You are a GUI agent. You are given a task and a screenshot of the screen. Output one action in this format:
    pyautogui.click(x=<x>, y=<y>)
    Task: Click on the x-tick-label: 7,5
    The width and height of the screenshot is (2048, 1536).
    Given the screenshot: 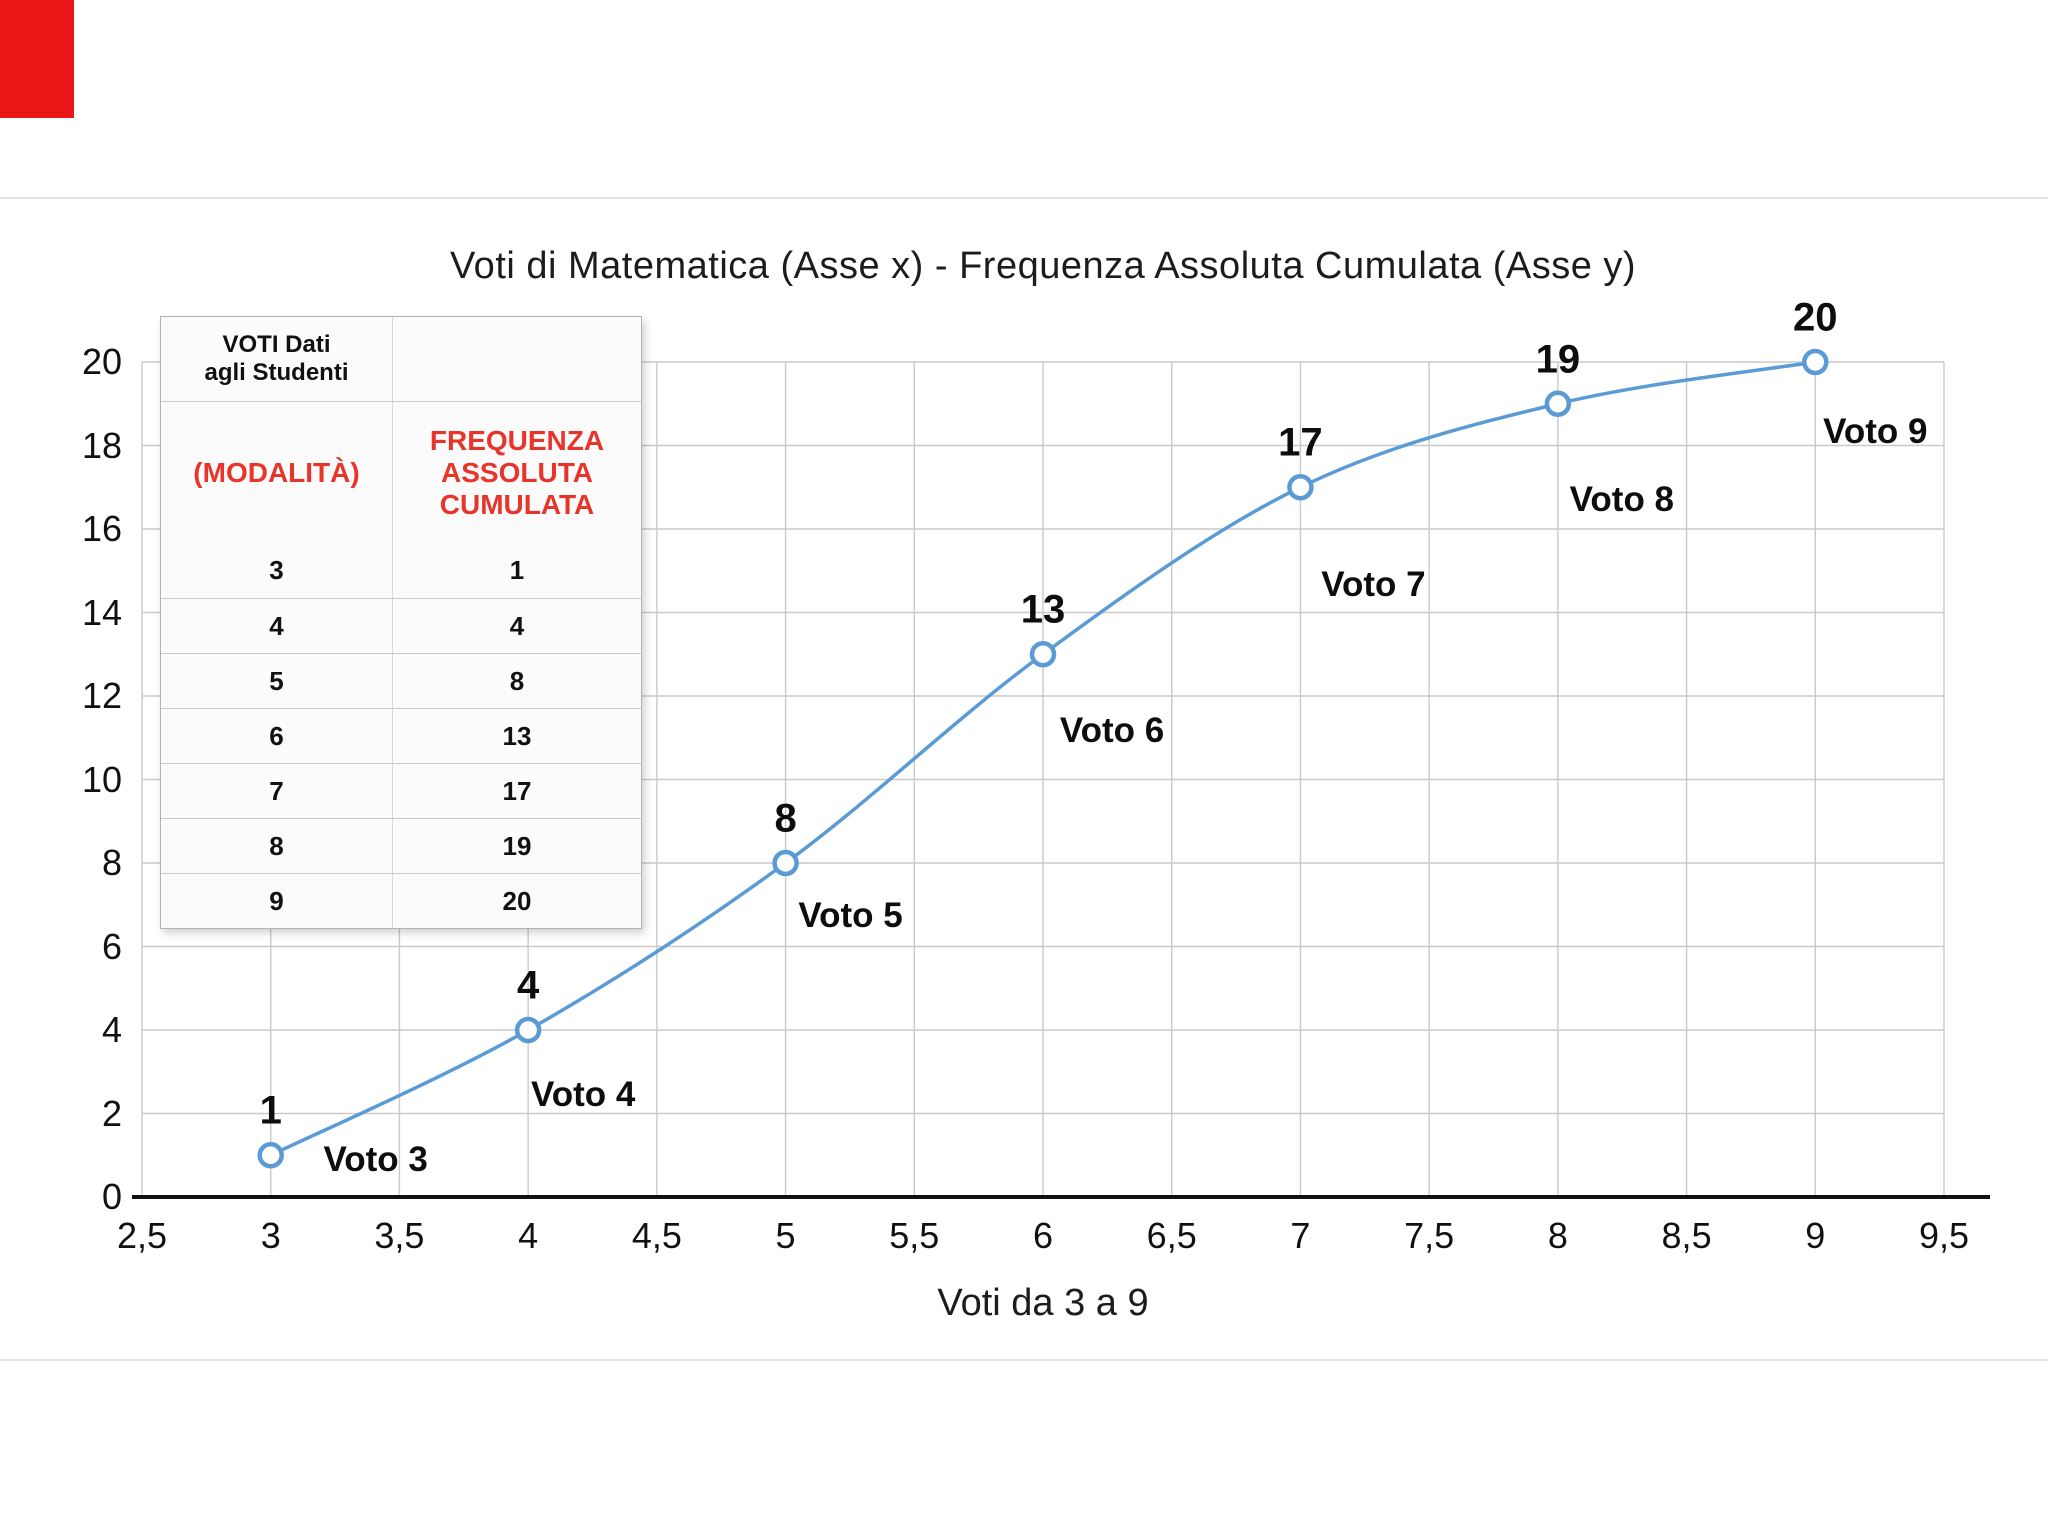 What is the action you would take?
    pyautogui.click(x=1429, y=1235)
    